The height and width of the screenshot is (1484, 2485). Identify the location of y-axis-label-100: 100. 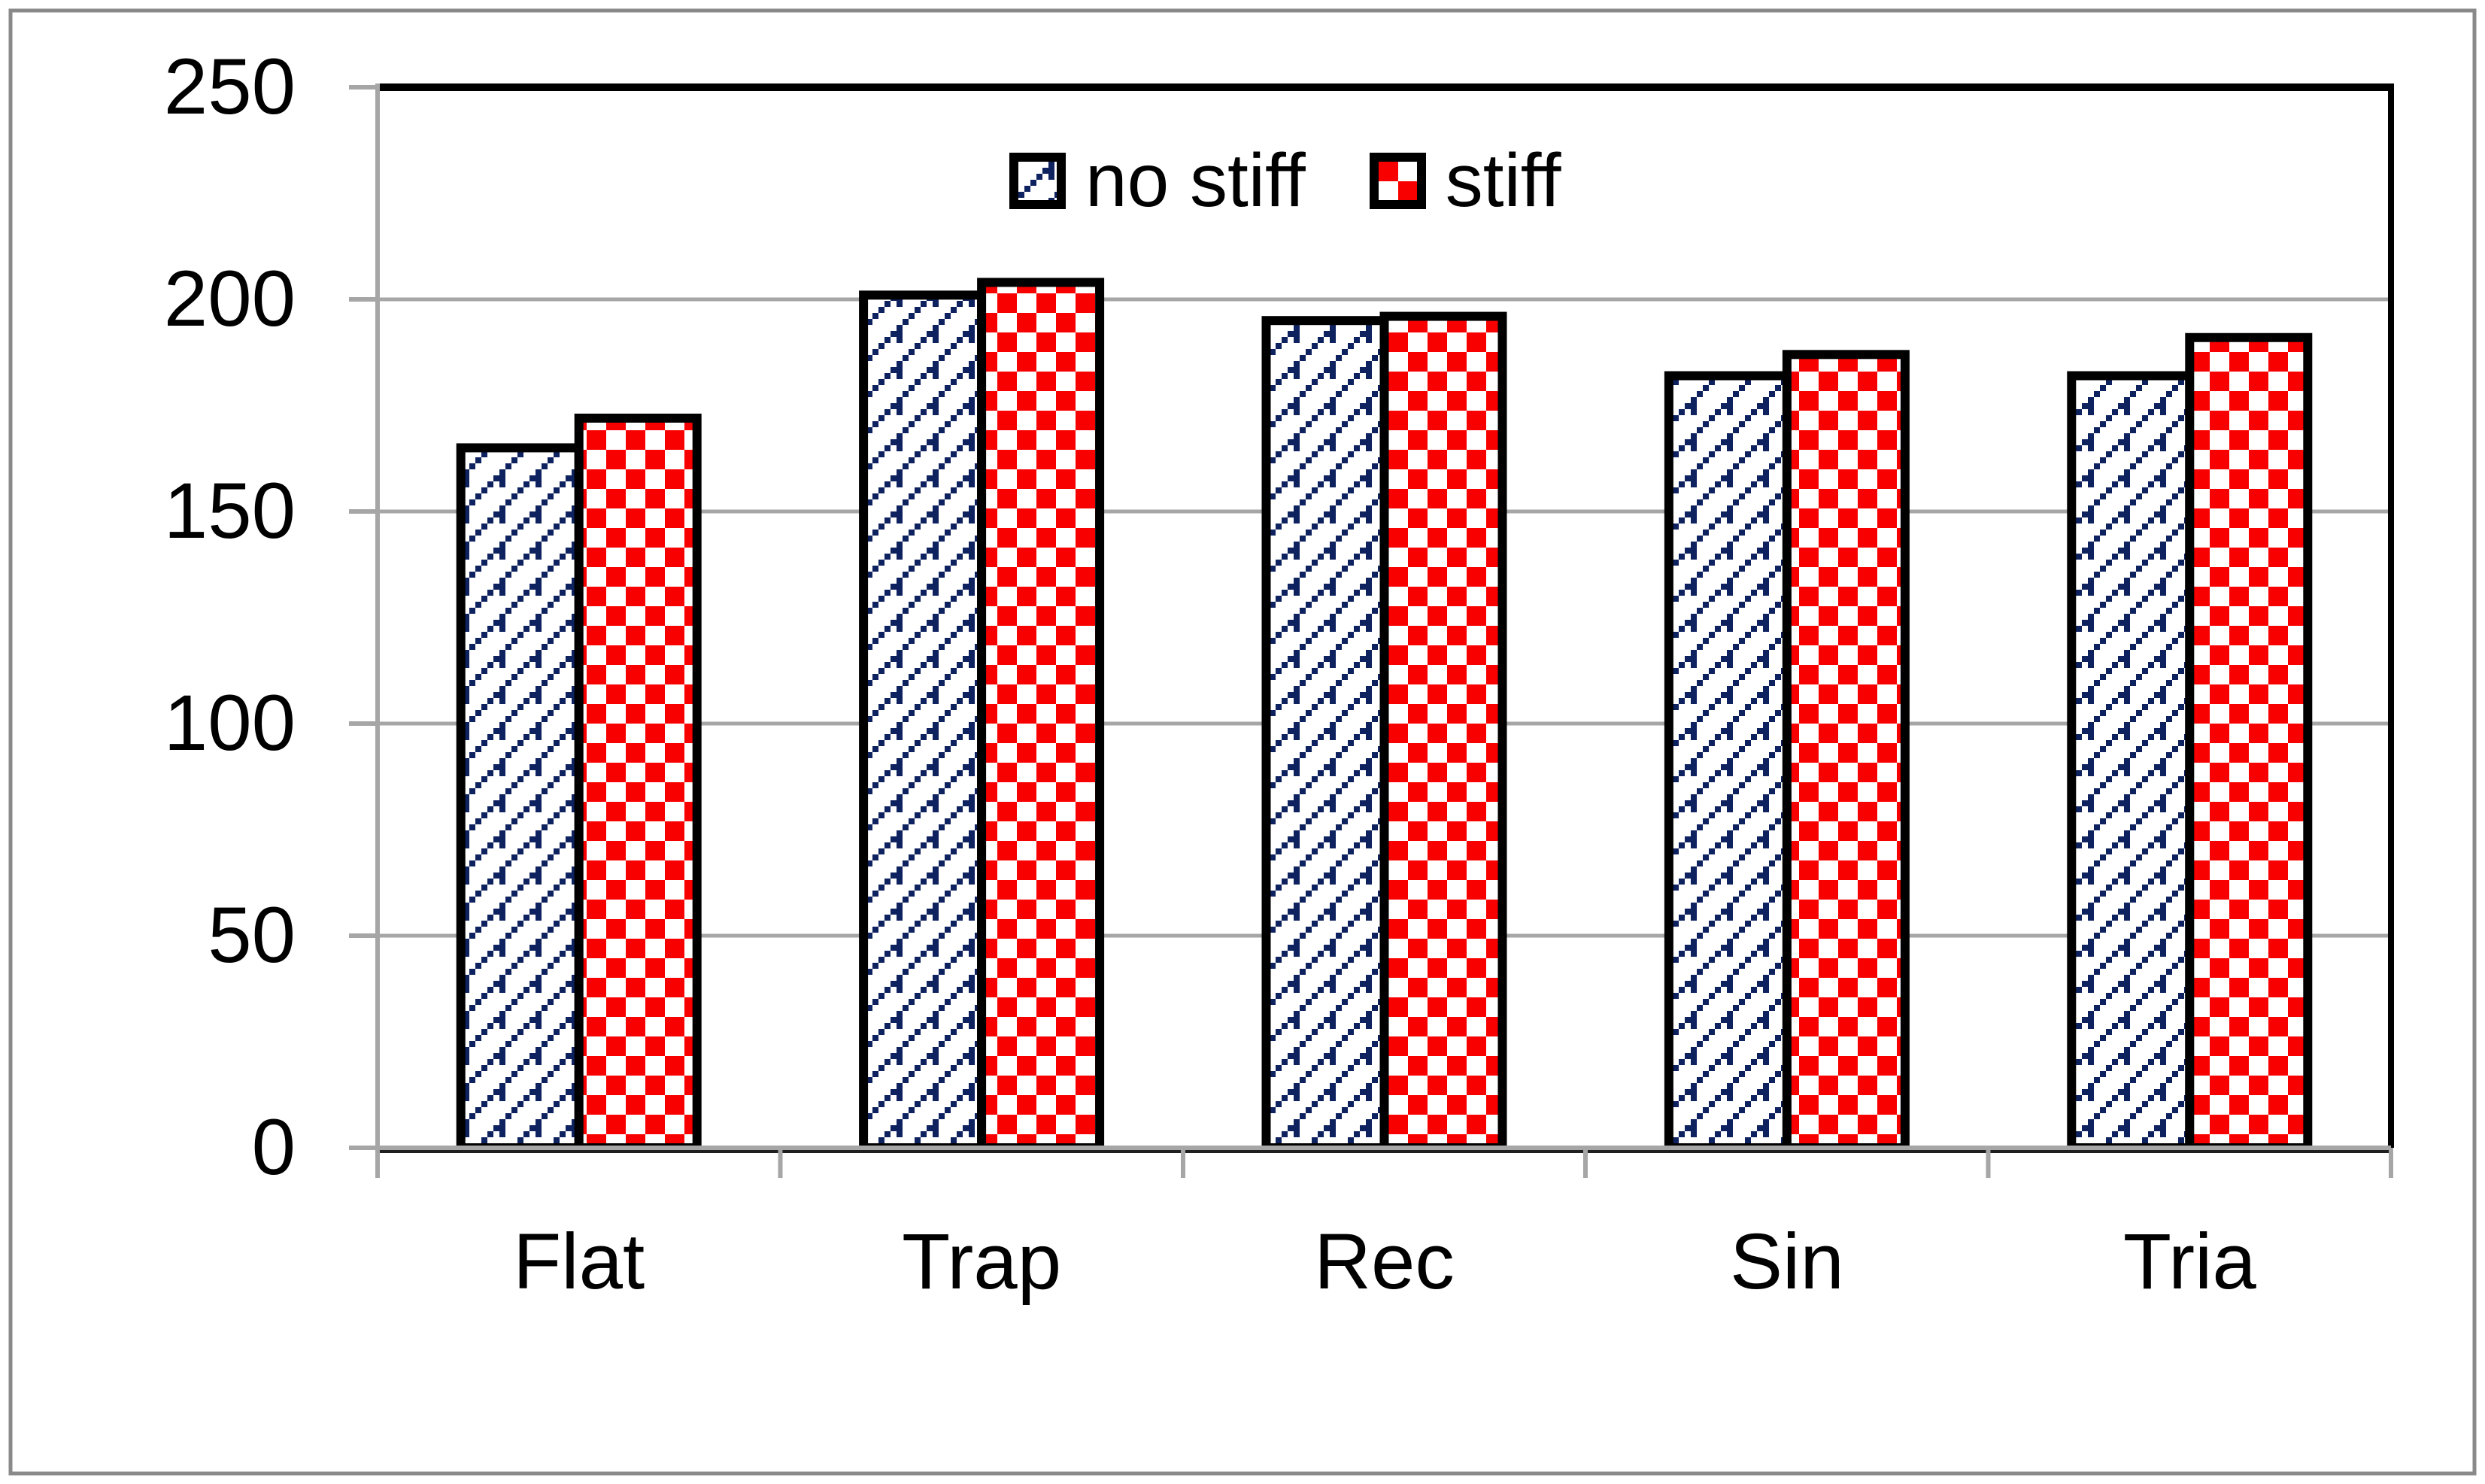
(229, 723).